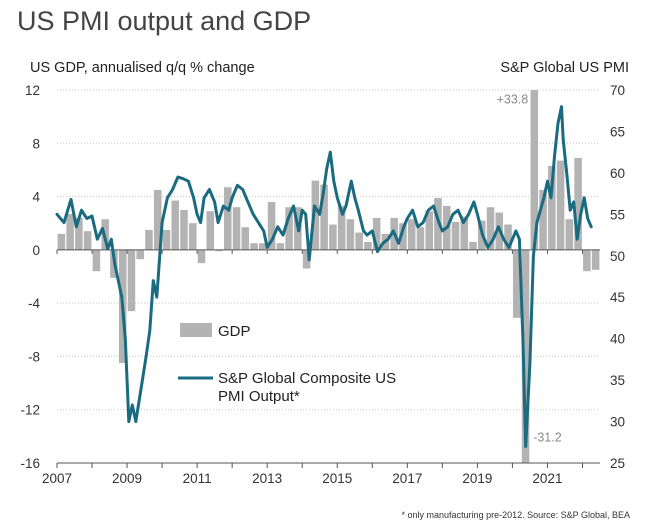 The image size is (650, 529). I want to click on annotation-label: +33.8, so click(513, 99).